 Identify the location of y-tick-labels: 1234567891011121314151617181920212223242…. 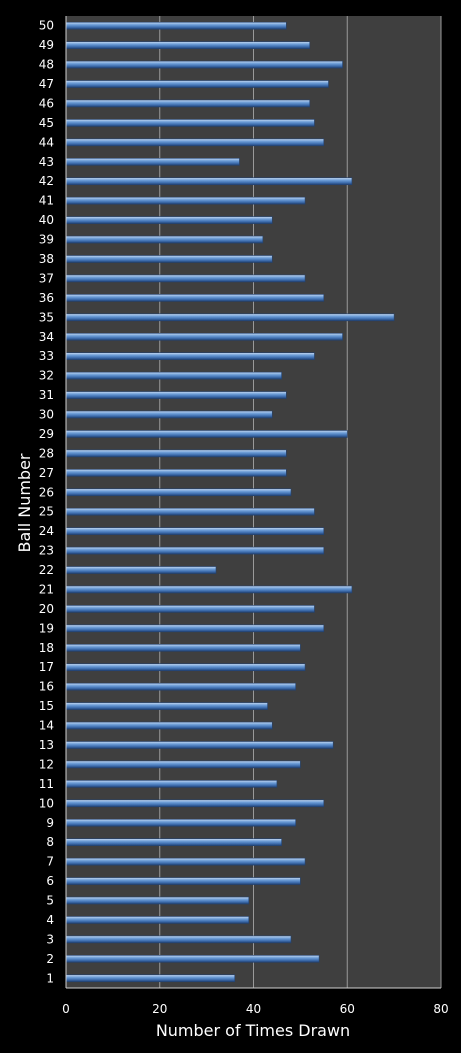
(46, 502).